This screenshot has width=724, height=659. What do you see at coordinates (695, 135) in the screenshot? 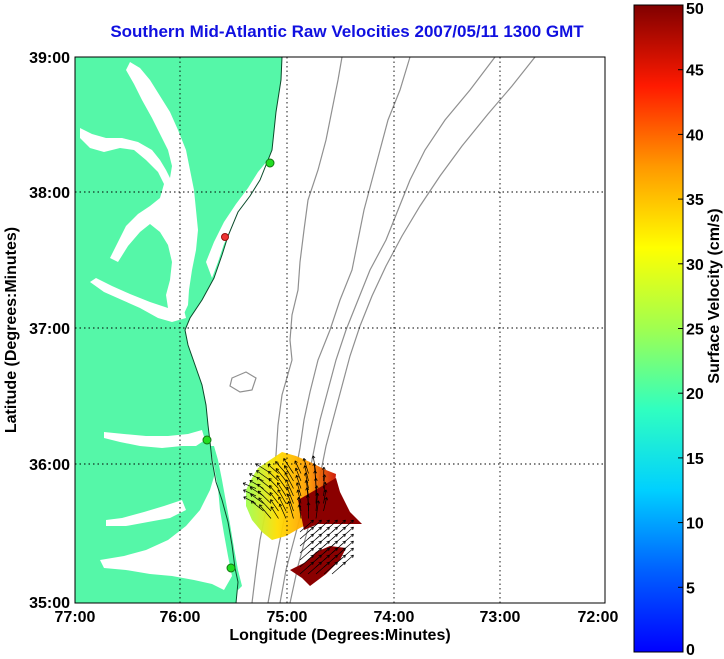
I see `colorbar-tick-label: 40` at bounding box center [695, 135].